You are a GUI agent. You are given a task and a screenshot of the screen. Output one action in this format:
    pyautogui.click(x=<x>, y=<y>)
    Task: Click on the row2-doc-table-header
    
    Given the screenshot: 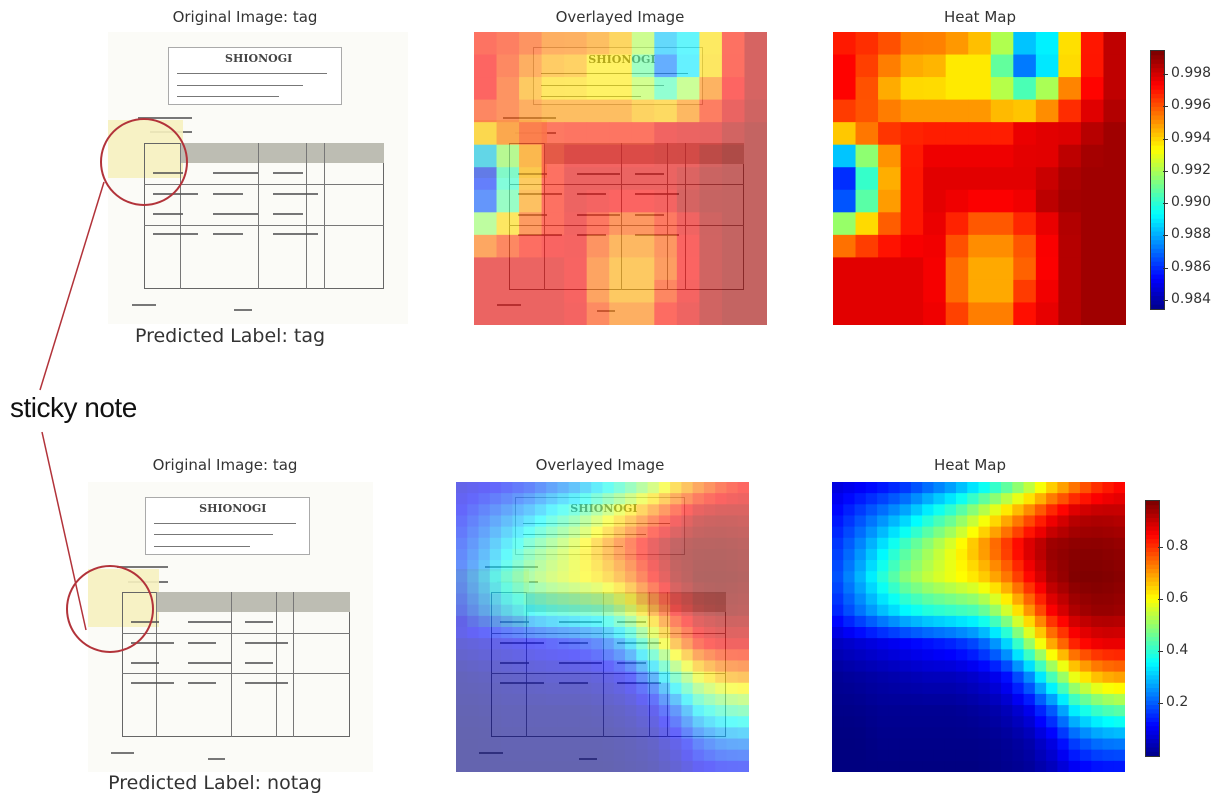 What is the action you would take?
    pyautogui.click(x=253, y=602)
    